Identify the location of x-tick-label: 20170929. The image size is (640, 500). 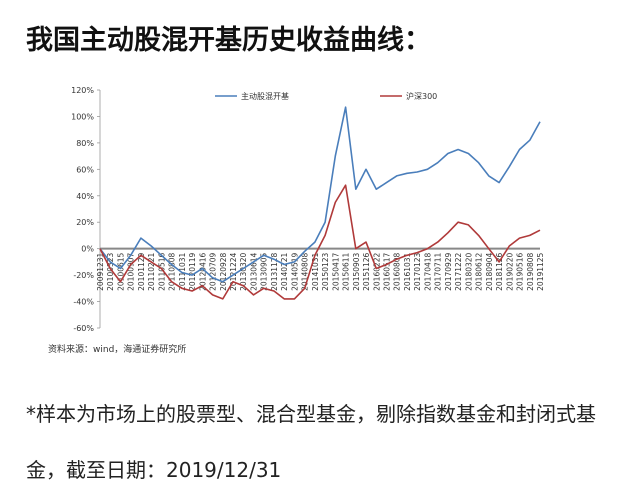
(448, 271).